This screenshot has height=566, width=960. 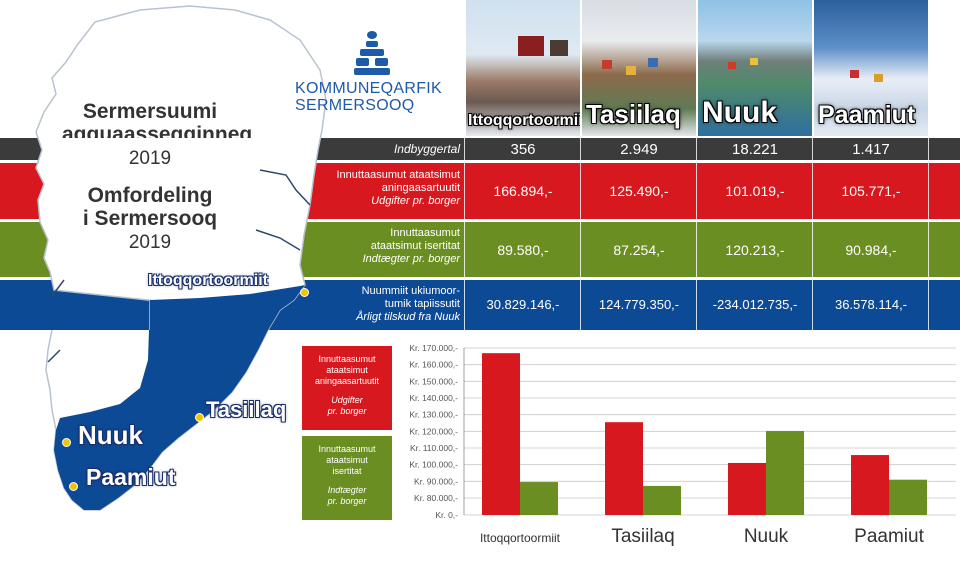 What do you see at coordinates (66, 442) in the screenshot?
I see `map-town-dot-nuuk` at bounding box center [66, 442].